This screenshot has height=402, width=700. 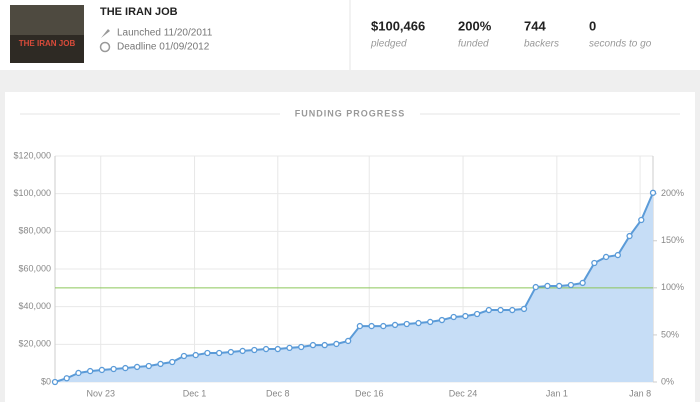 What do you see at coordinates (46, 381) in the screenshot?
I see `y-tick-label: $0` at bounding box center [46, 381].